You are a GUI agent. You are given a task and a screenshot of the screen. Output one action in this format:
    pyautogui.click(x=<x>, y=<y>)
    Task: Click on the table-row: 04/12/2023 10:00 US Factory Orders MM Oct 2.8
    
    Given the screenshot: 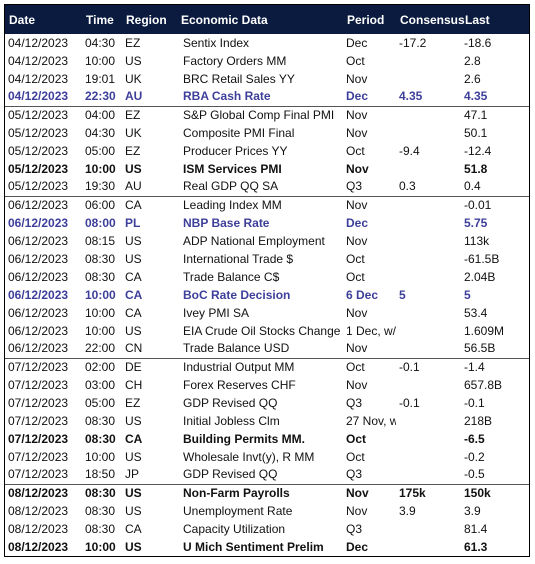 What is the action you would take?
    pyautogui.click(x=267, y=61)
    